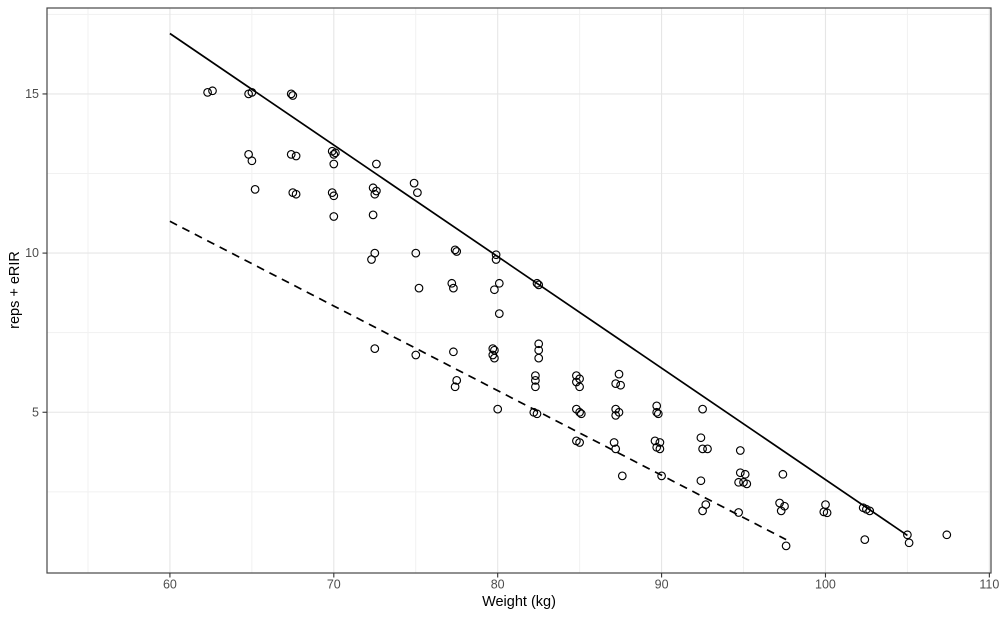  What do you see at coordinates (519, 602) in the screenshot?
I see `x-axis-title: Weight (kg)` at bounding box center [519, 602].